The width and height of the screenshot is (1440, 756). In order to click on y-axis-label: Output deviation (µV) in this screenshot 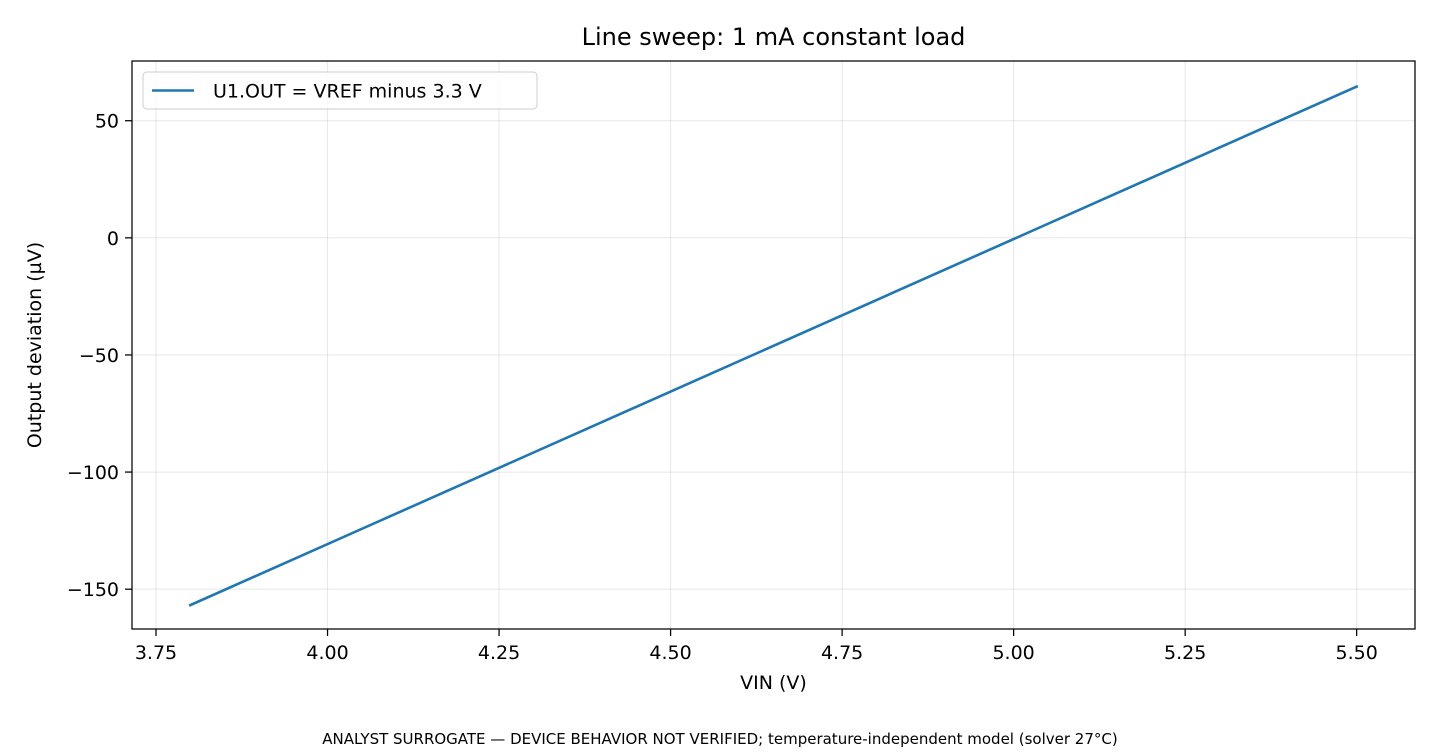, I will do `click(35, 345)`.